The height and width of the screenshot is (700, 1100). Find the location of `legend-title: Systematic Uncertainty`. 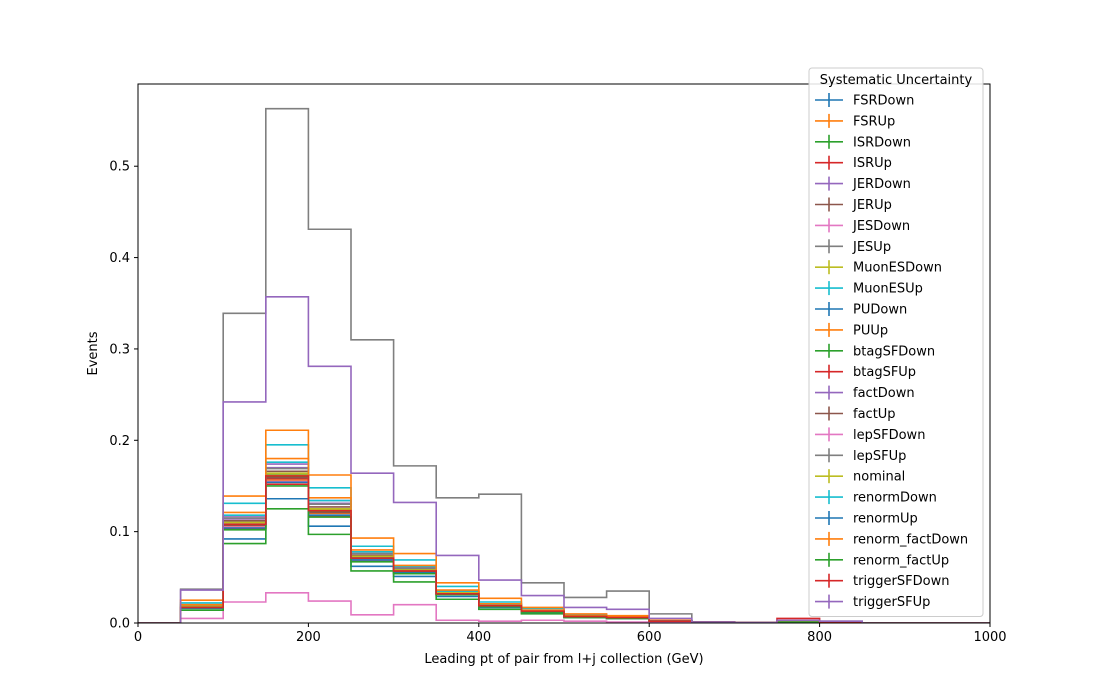

legend-title: Systematic Uncertainty is located at coordinates (896, 80).